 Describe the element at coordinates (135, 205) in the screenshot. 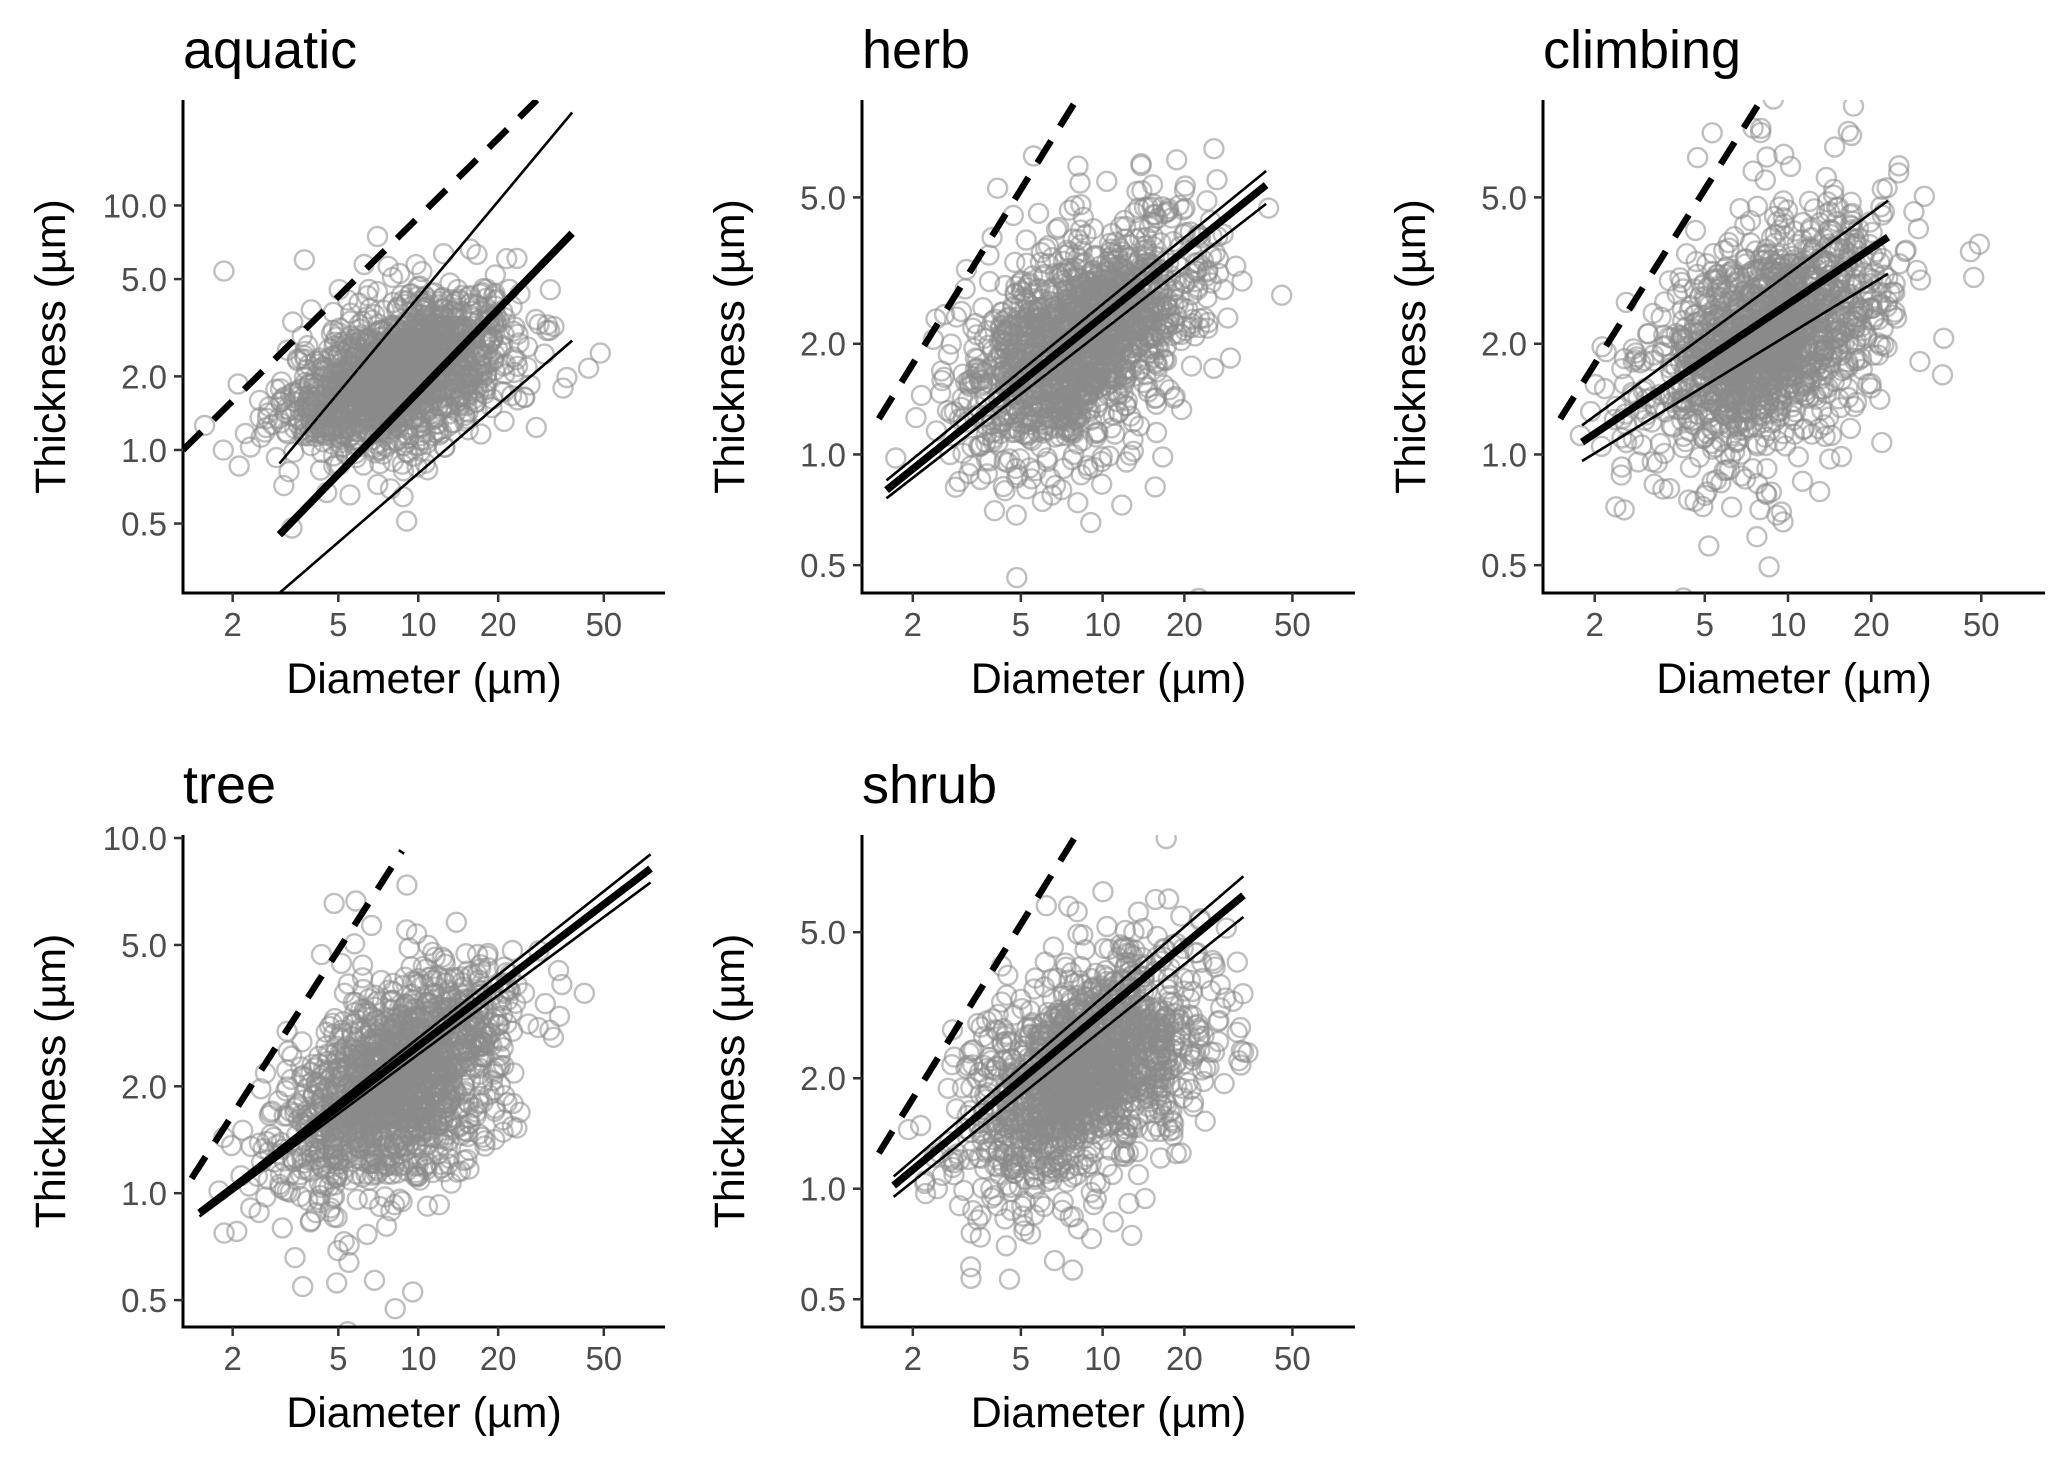

I see `y-tick-label: 10.0` at that location.